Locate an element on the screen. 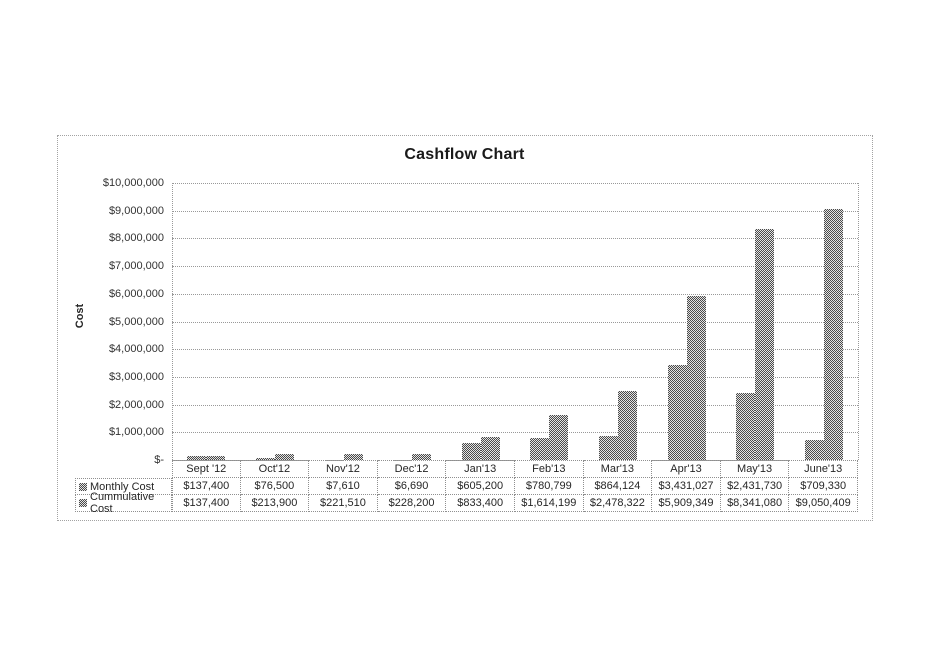  value-cell: $9,050,409 is located at coordinates (823, 503).